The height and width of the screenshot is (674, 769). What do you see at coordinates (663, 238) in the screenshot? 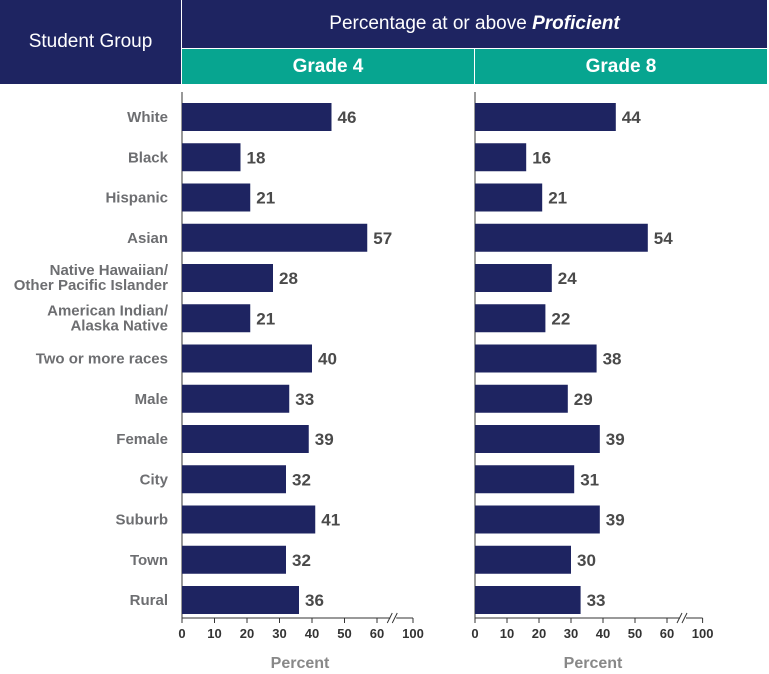
I see `data-label: 54` at bounding box center [663, 238].